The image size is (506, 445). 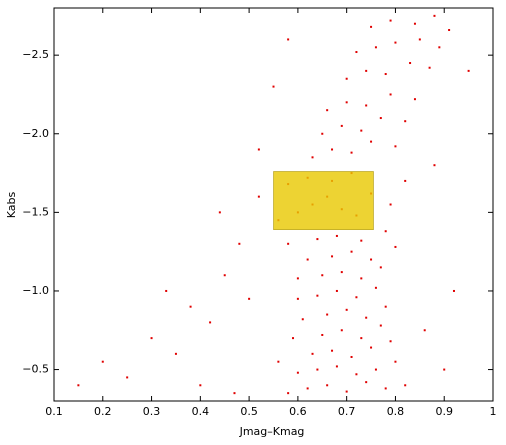 What do you see at coordinates (35, 133) in the screenshot?
I see `y-tick-label: −2.0` at bounding box center [35, 133].